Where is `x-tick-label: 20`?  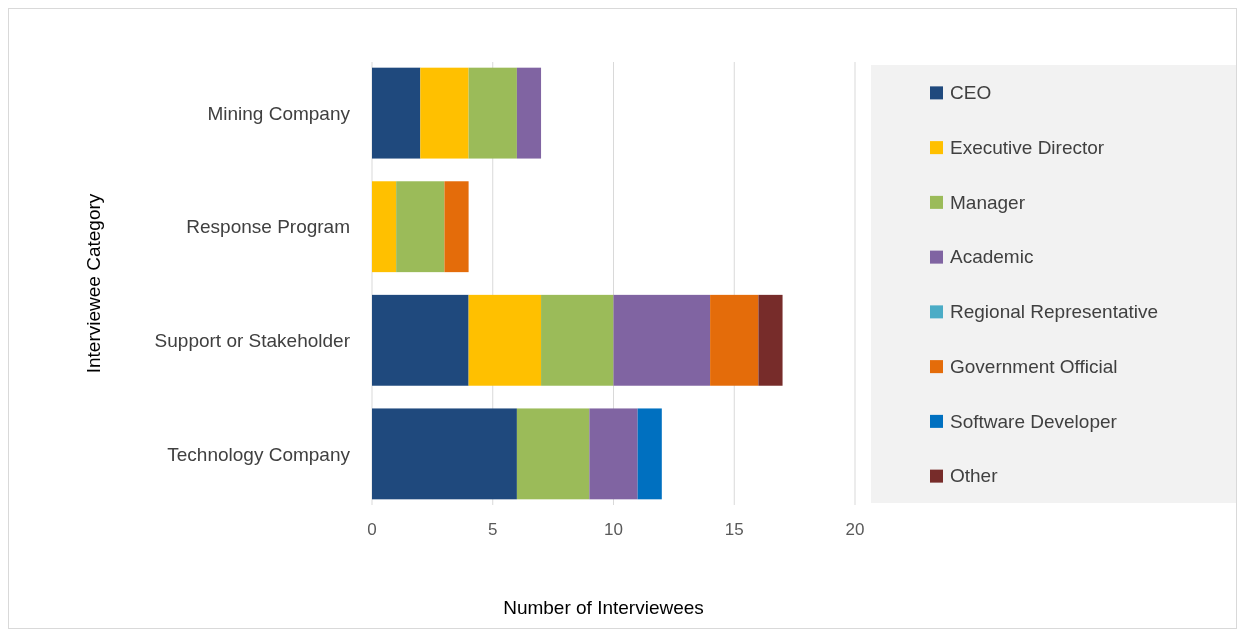 x-tick-label: 20 is located at coordinates (855, 529).